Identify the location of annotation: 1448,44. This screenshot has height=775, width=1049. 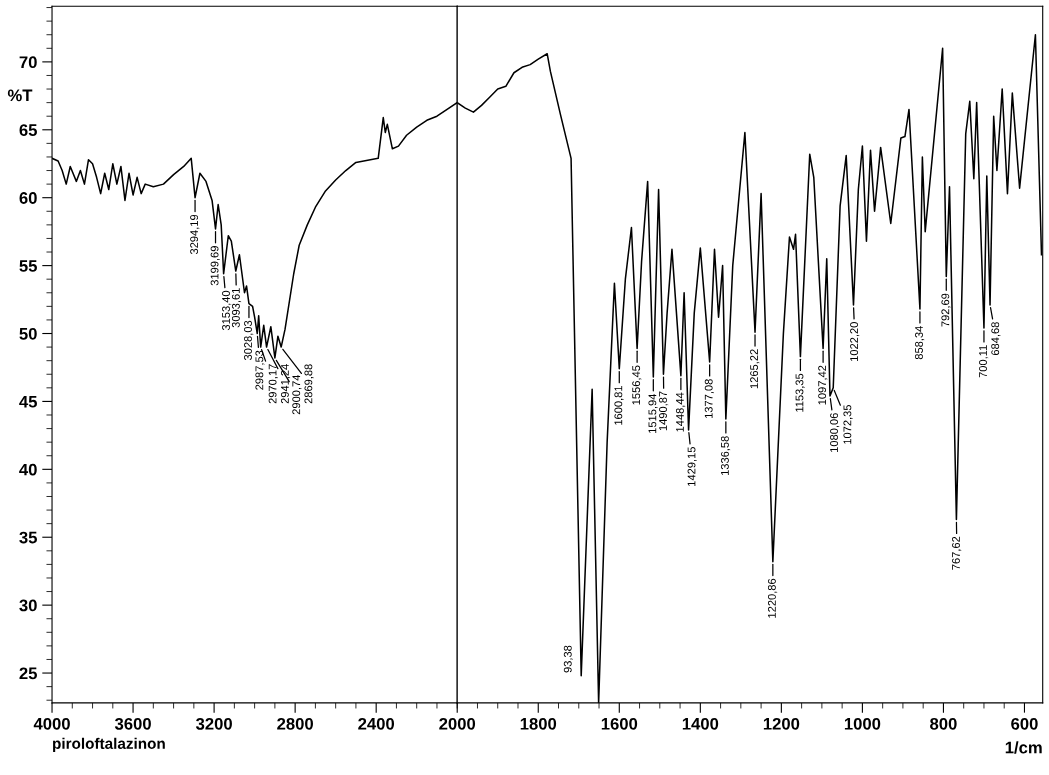
(680, 412).